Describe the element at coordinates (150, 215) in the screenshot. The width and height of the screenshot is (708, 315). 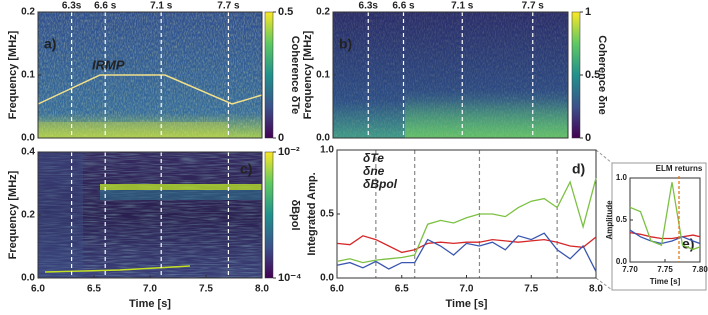
I see `spectrogram-c` at that location.